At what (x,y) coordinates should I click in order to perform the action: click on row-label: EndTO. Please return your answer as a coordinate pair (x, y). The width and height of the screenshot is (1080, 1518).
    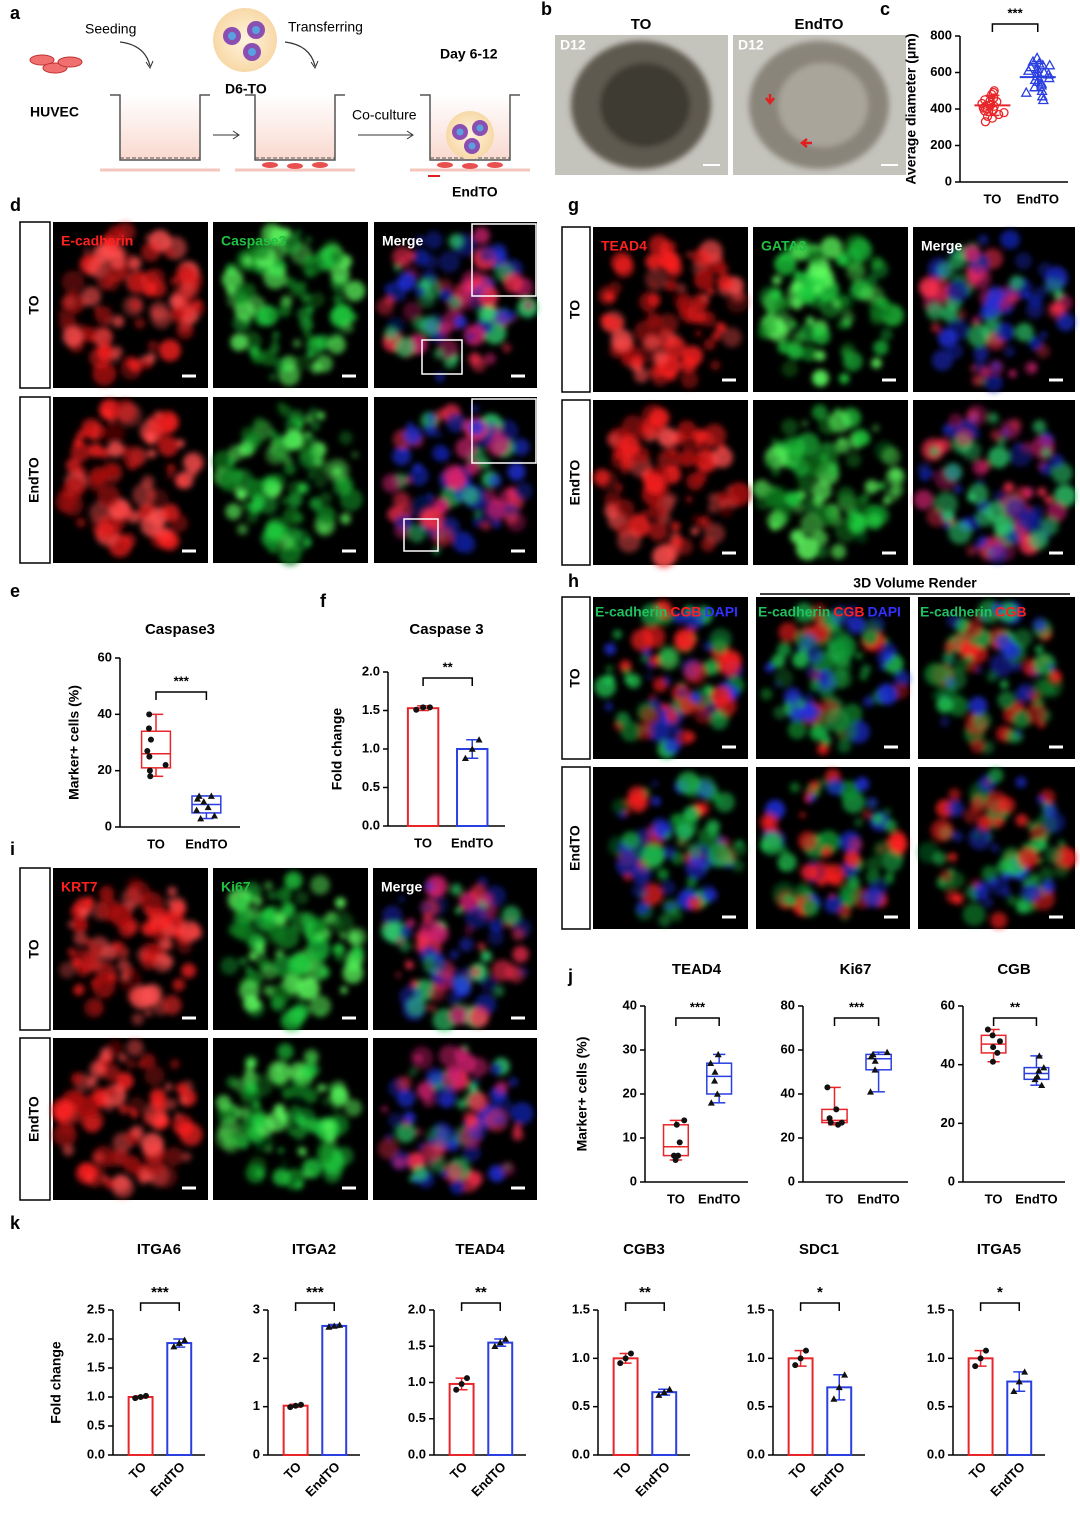
    Looking at the image, I should click on (34, 480).